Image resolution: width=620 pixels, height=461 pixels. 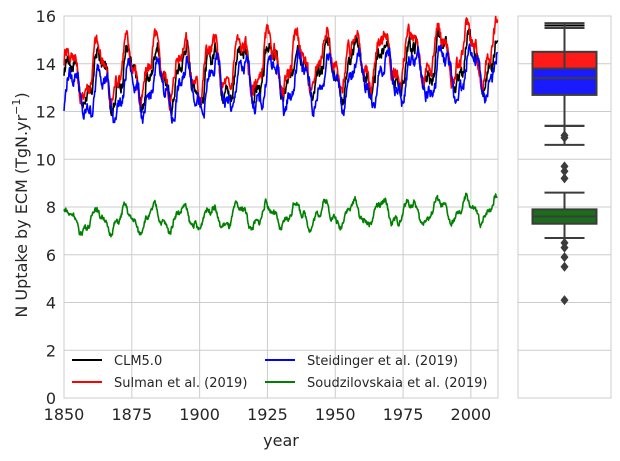 What do you see at coordinates (51, 398) in the screenshot?
I see `y-tick-label: 0` at bounding box center [51, 398].